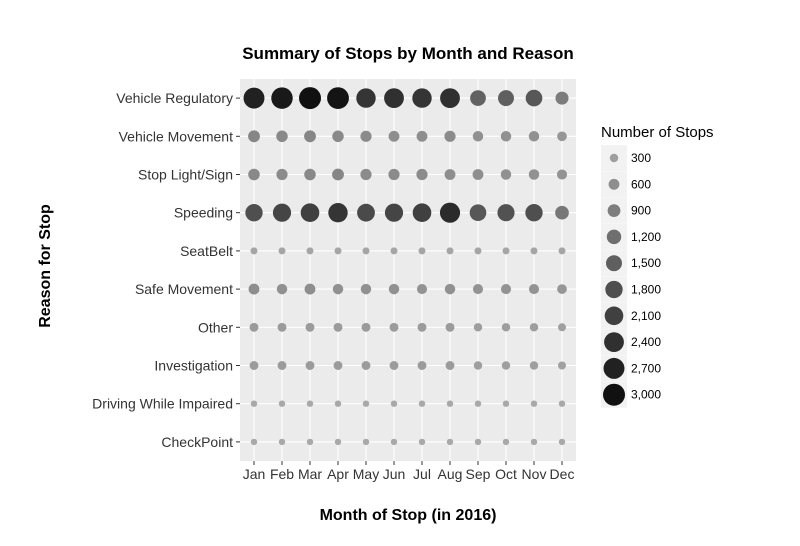 This screenshot has width=800, height=546. I want to click on legend-label: 300, so click(641, 158).